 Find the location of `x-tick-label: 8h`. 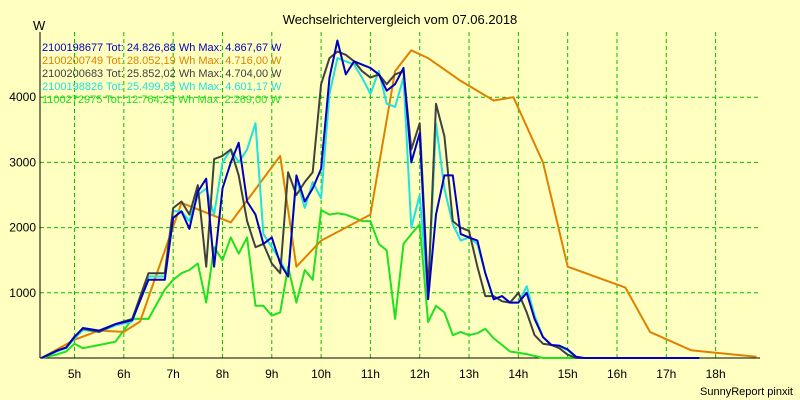

x-tick-label: 8h is located at coordinates (222, 374).